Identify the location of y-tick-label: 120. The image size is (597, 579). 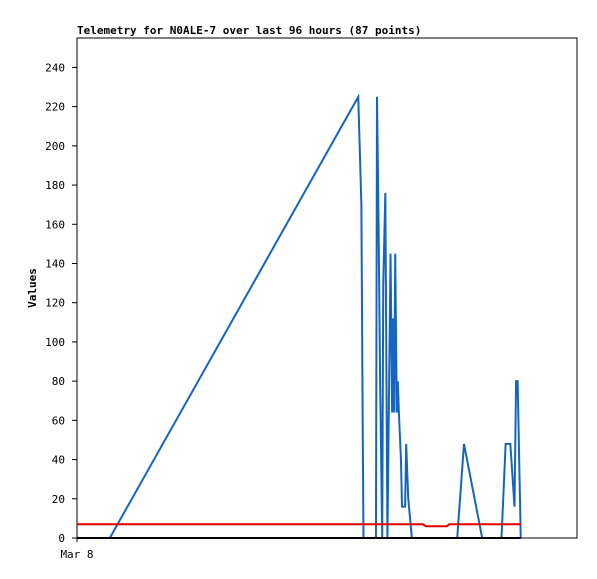
(55, 303).